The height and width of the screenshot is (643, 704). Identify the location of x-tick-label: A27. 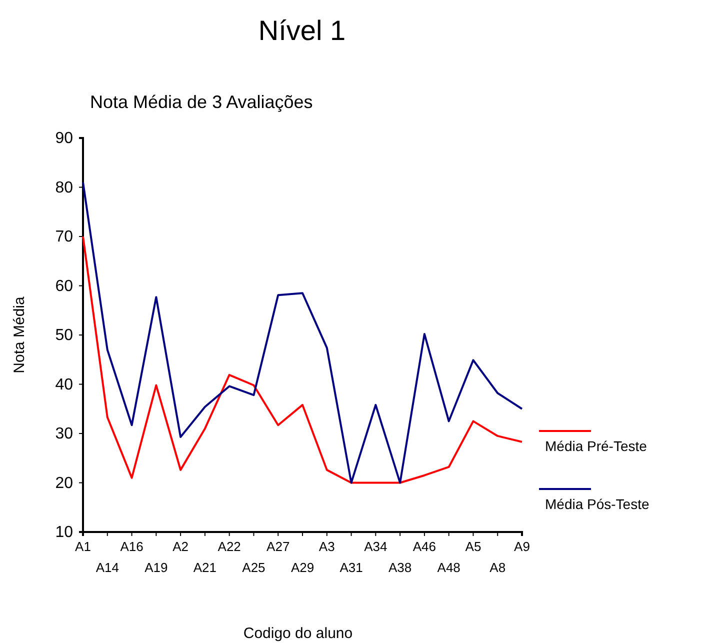
(278, 546).